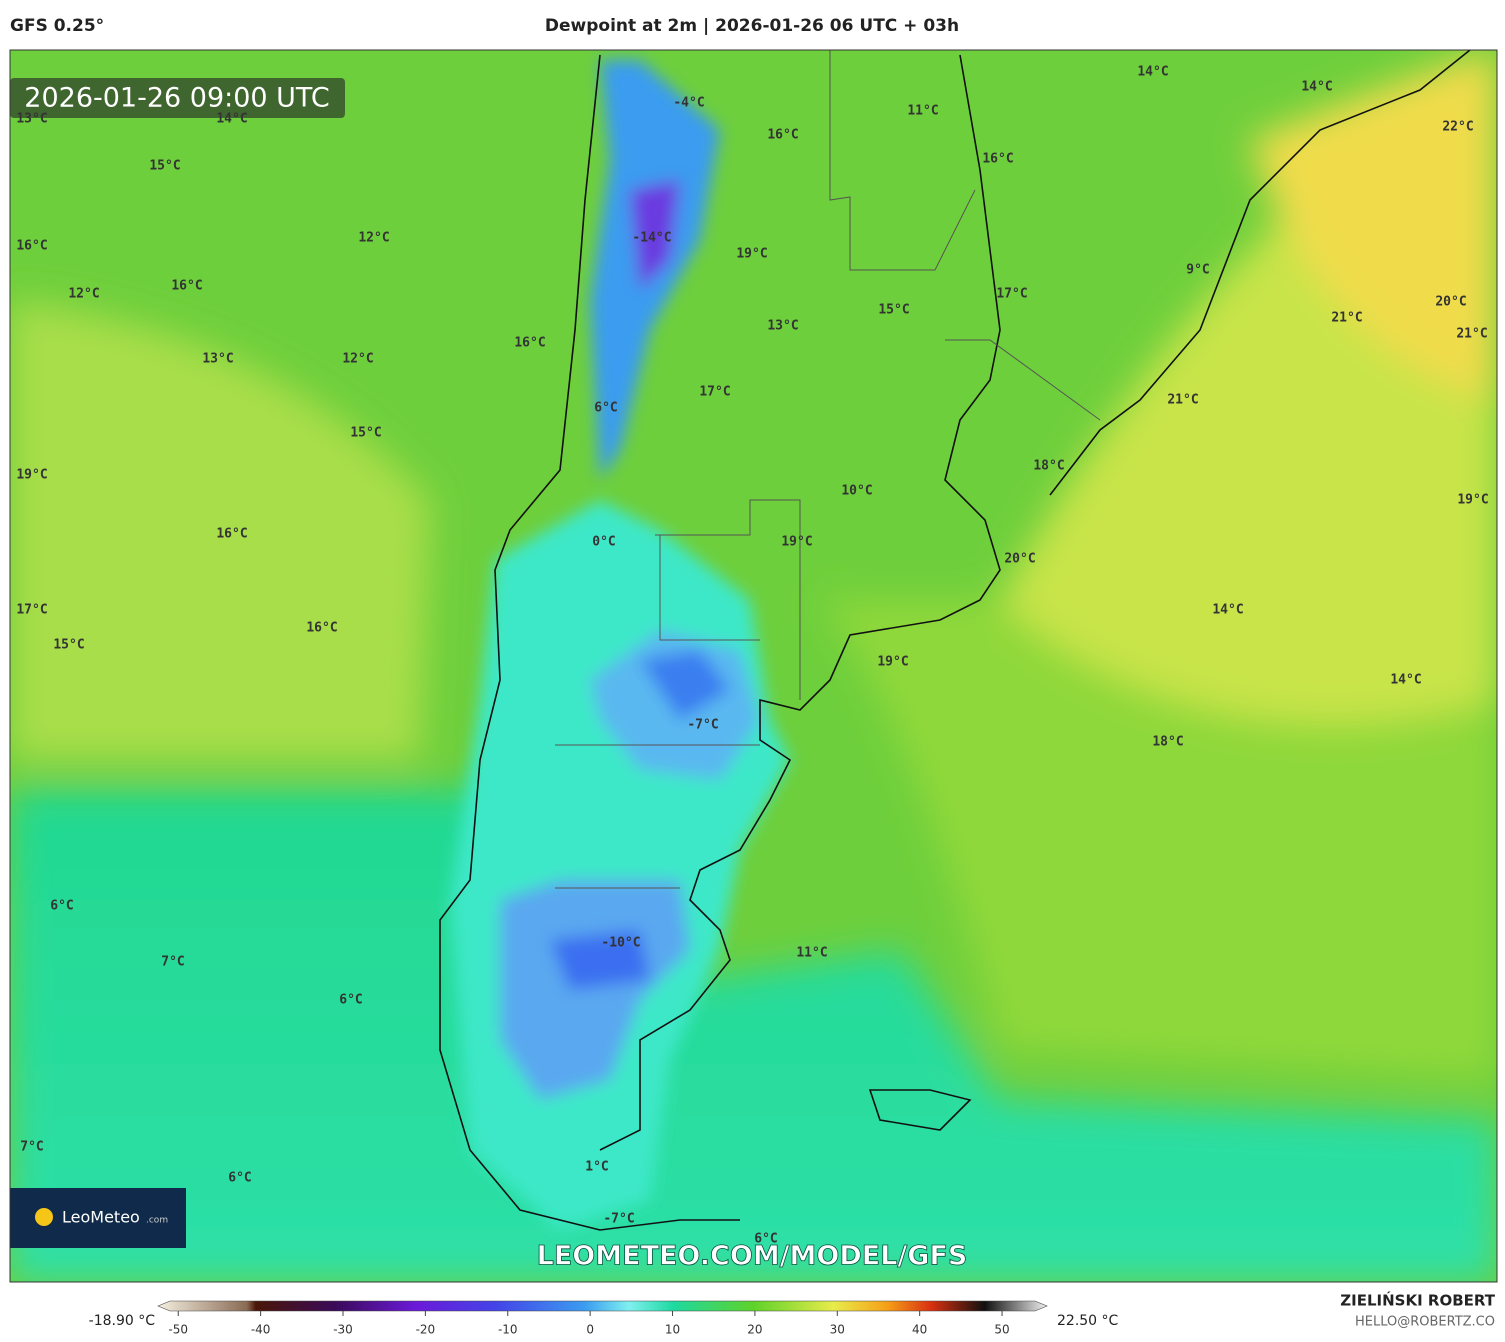 The image size is (1505, 1342). Describe the element at coordinates (837, 1330) in the screenshot. I see `colorbar-tick-label: 30` at that location.